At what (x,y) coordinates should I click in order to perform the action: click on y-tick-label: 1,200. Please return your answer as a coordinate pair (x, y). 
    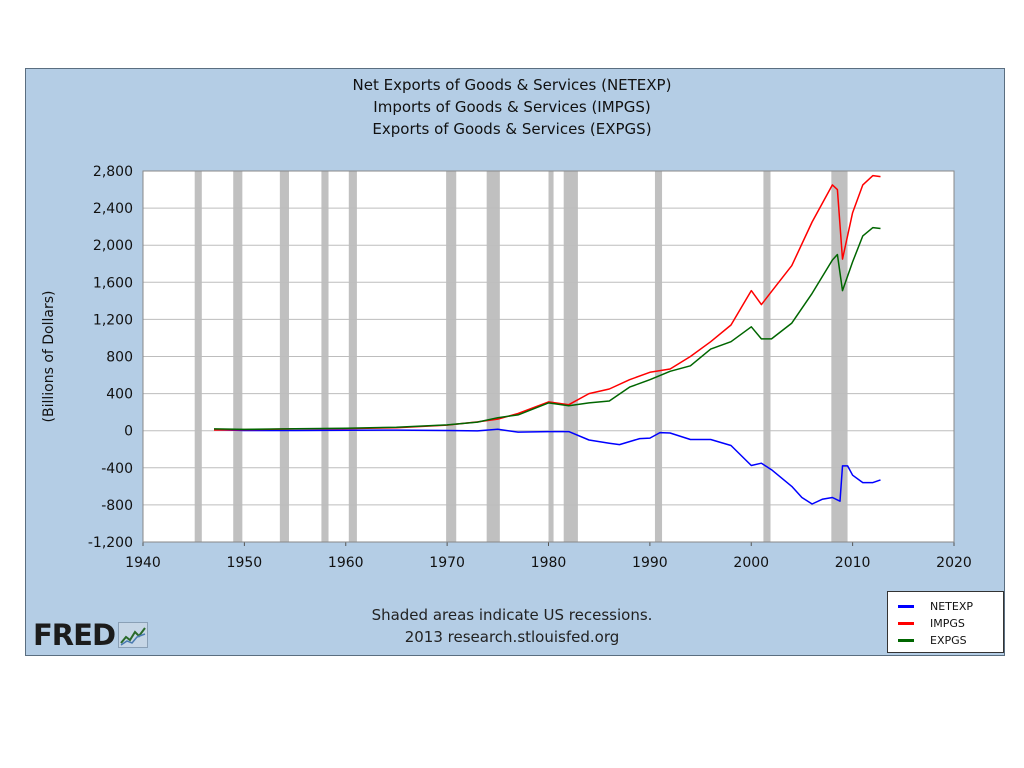
    Looking at the image, I should click on (113, 320).